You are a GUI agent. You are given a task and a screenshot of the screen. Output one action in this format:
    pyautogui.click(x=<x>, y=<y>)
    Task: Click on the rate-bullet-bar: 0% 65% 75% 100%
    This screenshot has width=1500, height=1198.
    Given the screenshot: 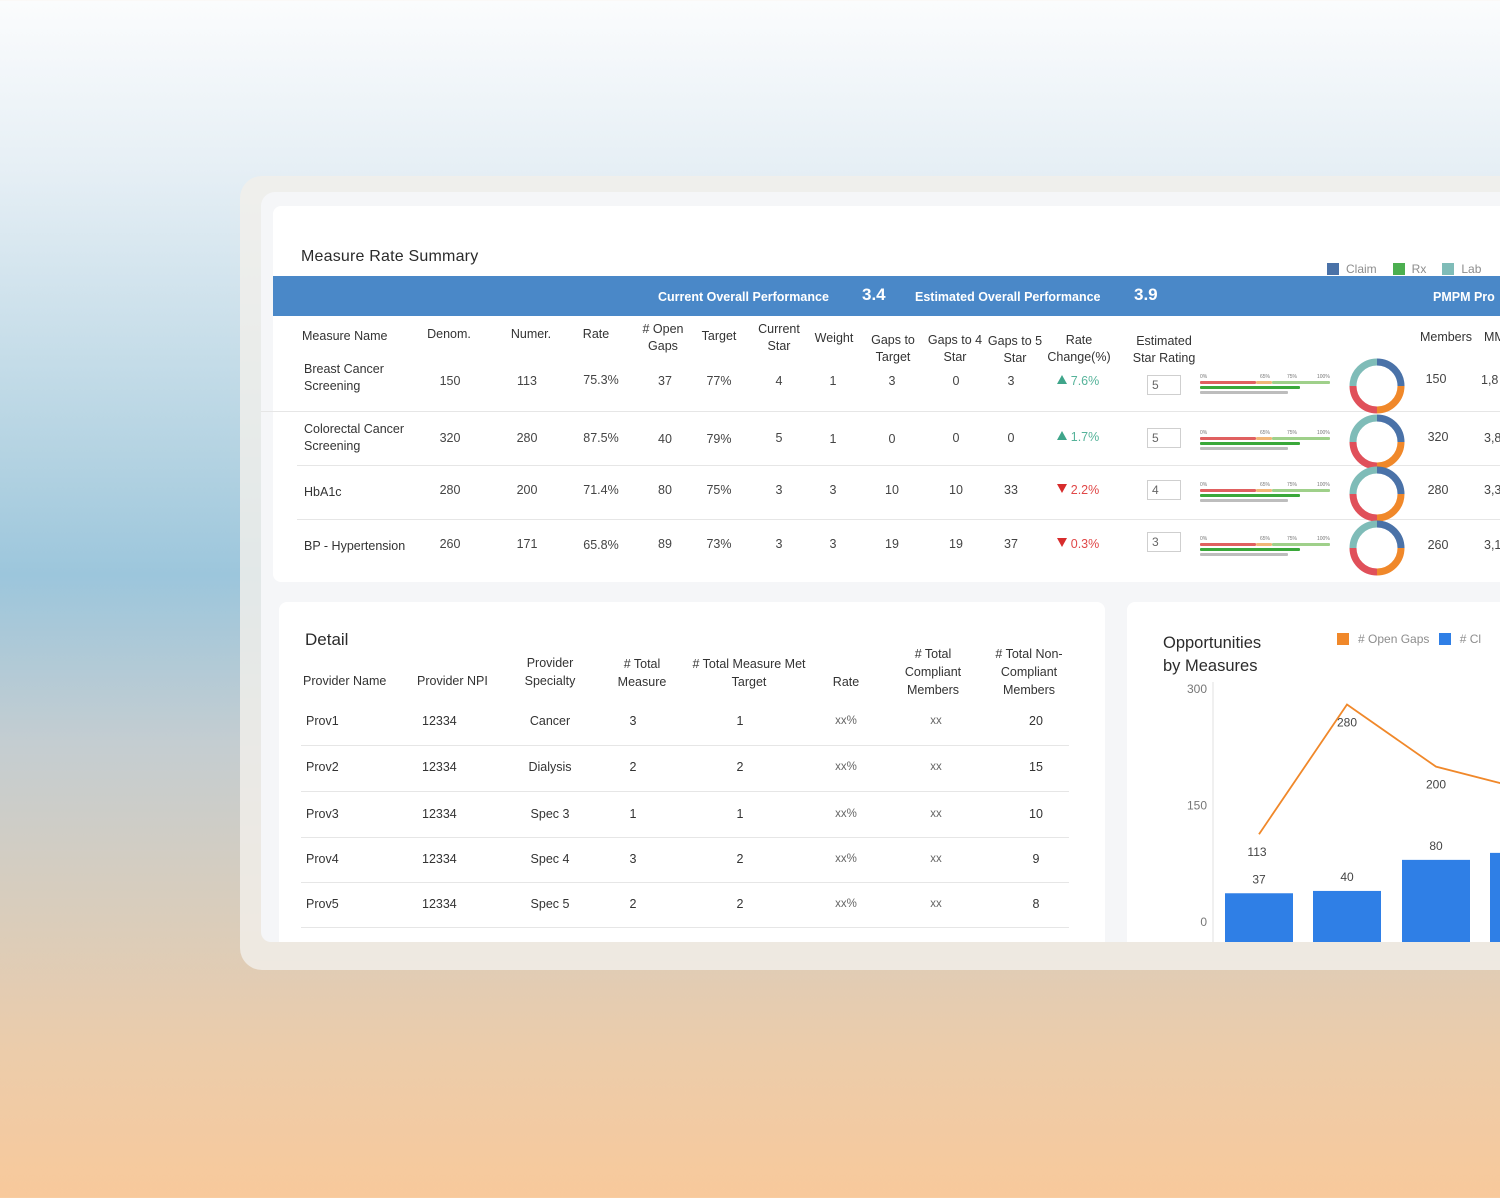 What is the action you would take?
    pyautogui.click(x=1267, y=385)
    